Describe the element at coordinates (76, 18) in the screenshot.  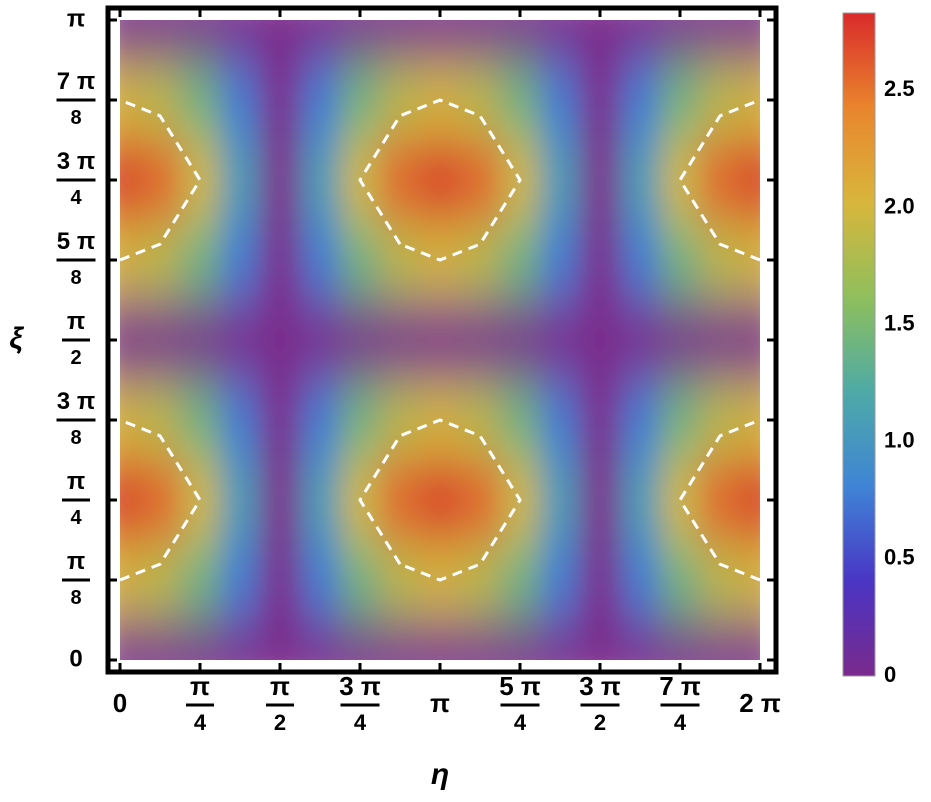
I see `tick-label: π` at that location.